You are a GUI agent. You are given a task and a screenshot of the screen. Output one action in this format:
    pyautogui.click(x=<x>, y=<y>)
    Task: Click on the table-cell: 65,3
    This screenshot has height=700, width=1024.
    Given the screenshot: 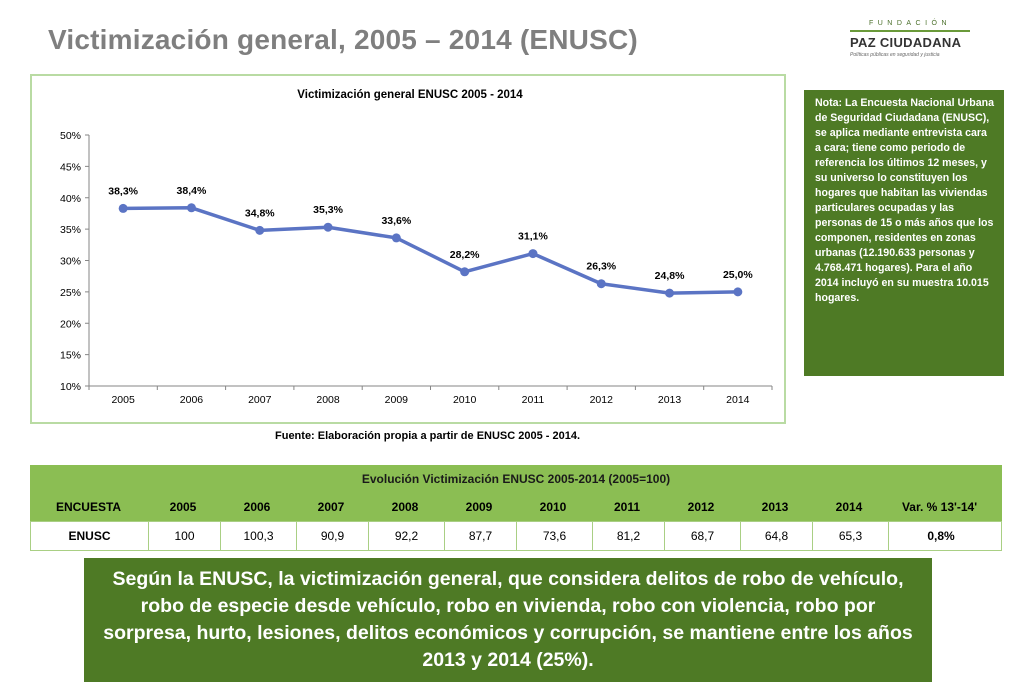 What is the action you would take?
    pyautogui.click(x=850, y=536)
    